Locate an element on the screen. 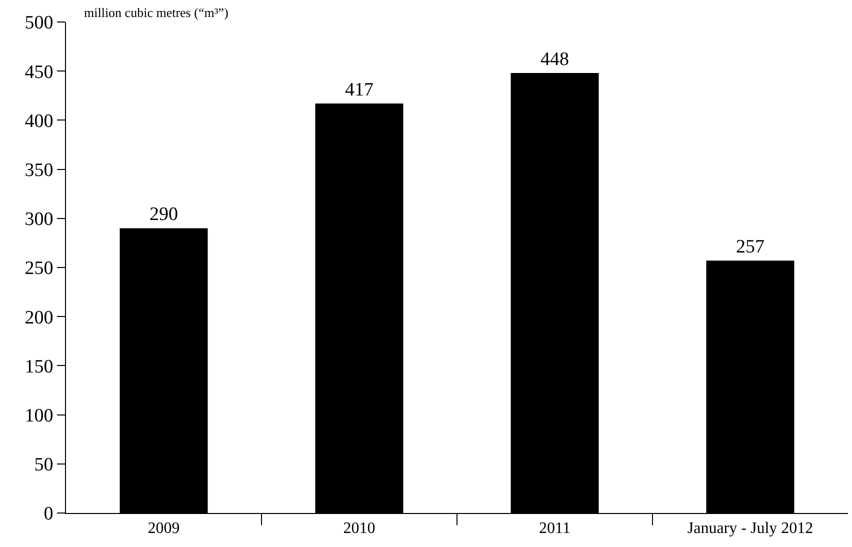 Image resolution: width=852 pixels, height=547 pixels. x-tick-label: January - July 2012 is located at coordinates (750, 529).